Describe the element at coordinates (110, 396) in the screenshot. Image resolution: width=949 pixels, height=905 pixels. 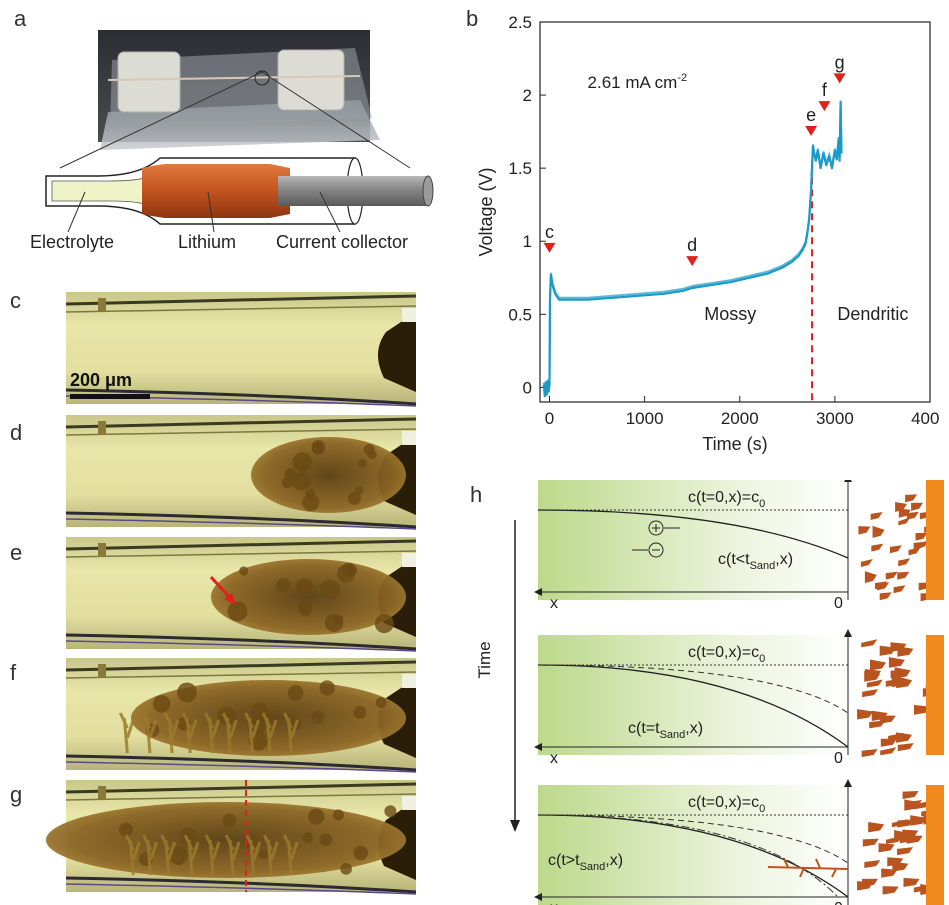
I see `scale-bar` at that location.